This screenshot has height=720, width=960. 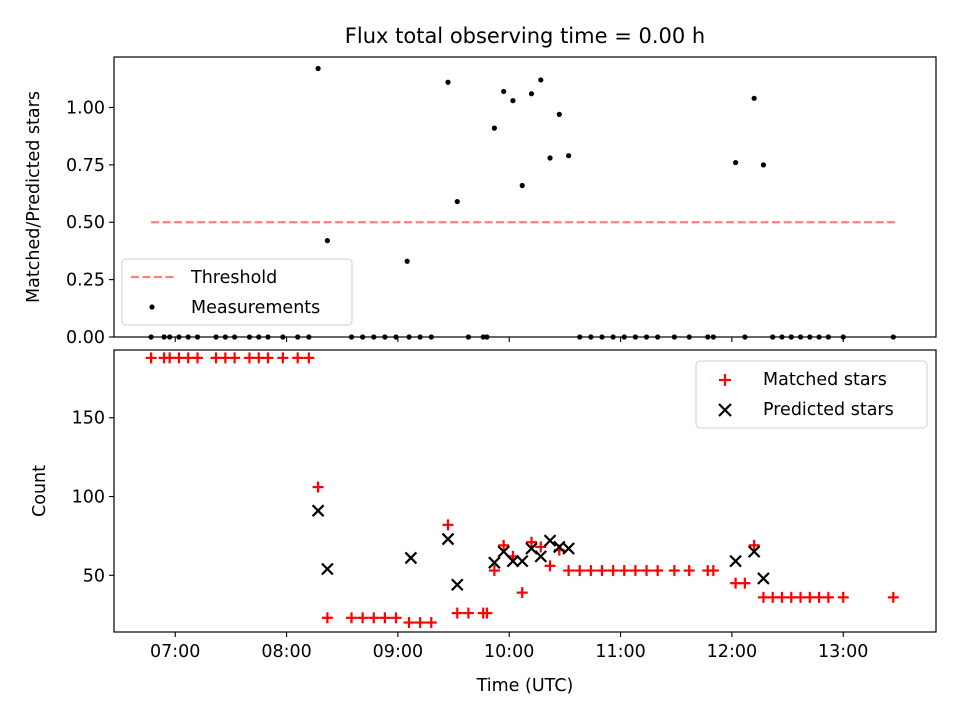 What do you see at coordinates (620, 652) in the screenshot?
I see `bottom-x-tick-label: 11:00` at bounding box center [620, 652].